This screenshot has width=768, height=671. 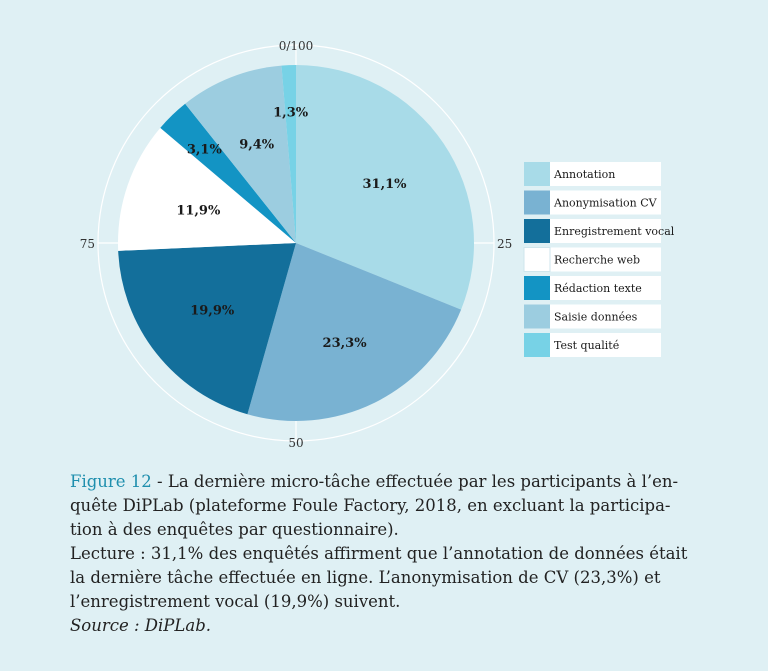 I want to click on pie-slice-recherche-web, so click(x=207, y=189).